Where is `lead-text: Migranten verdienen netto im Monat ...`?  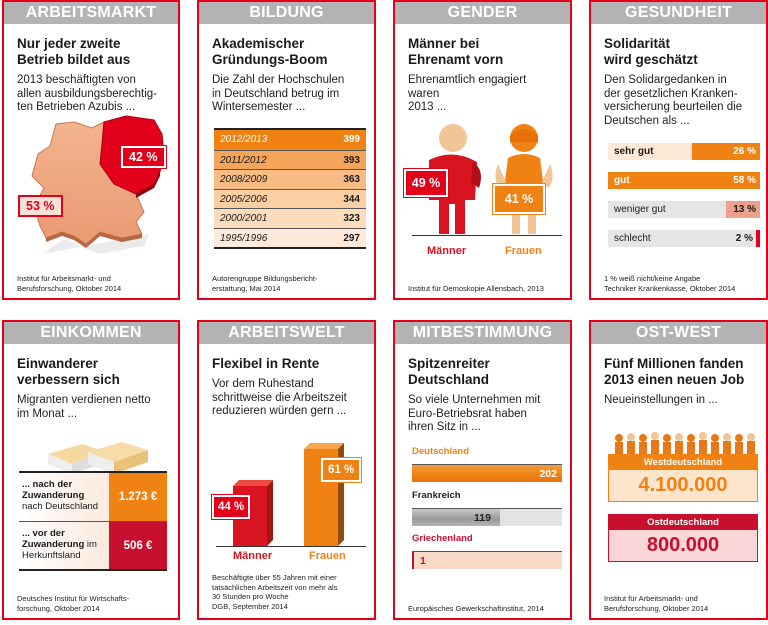
lead-text: Migranten verdienen netto im Monat ... is located at coordinates (84, 407).